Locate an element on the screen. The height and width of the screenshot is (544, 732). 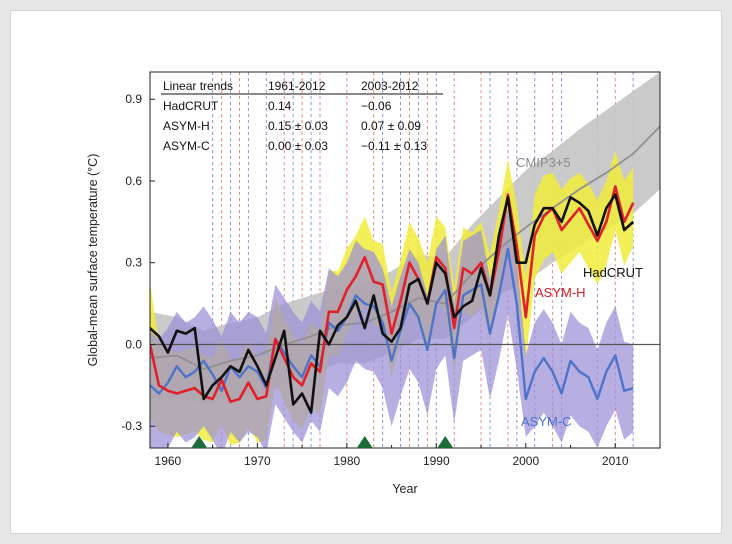
x-tick-label: 1970 is located at coordinates (257, 461).